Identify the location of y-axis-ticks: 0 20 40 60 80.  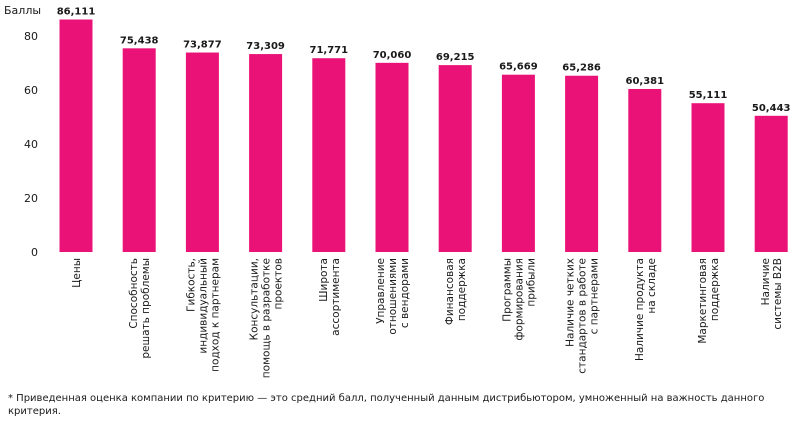
(31, 144).